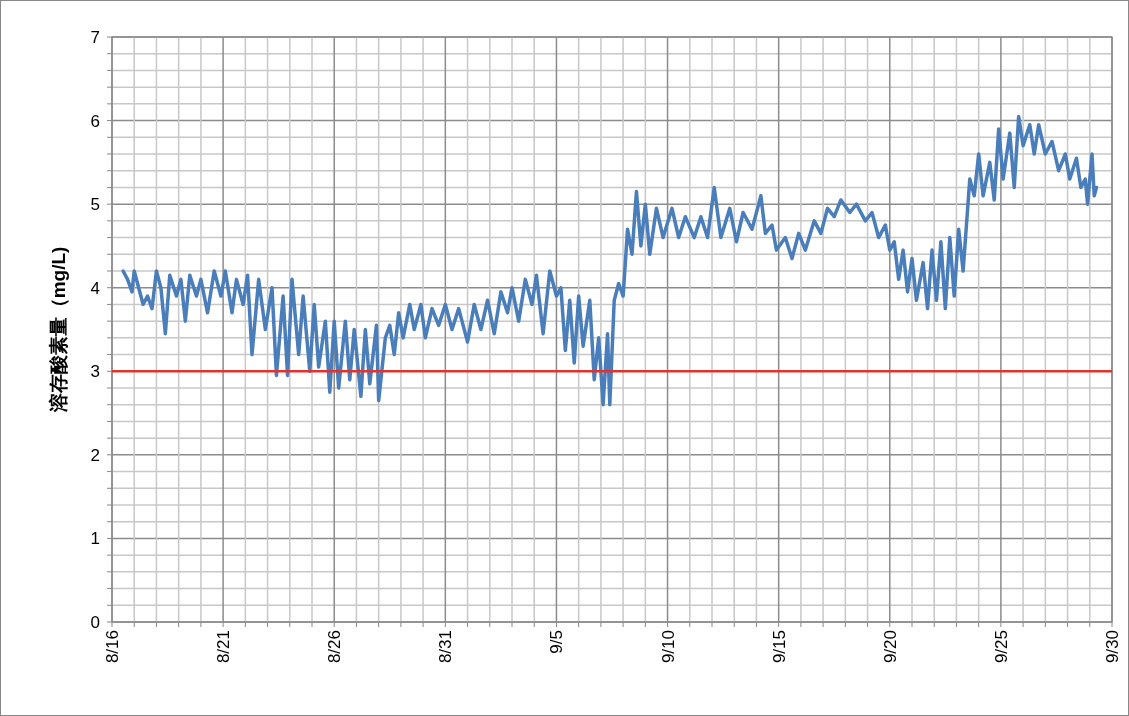  Describe the element at coordinates (95, 205) in the screenshot. I see `y-tick-label: 5` at that location.